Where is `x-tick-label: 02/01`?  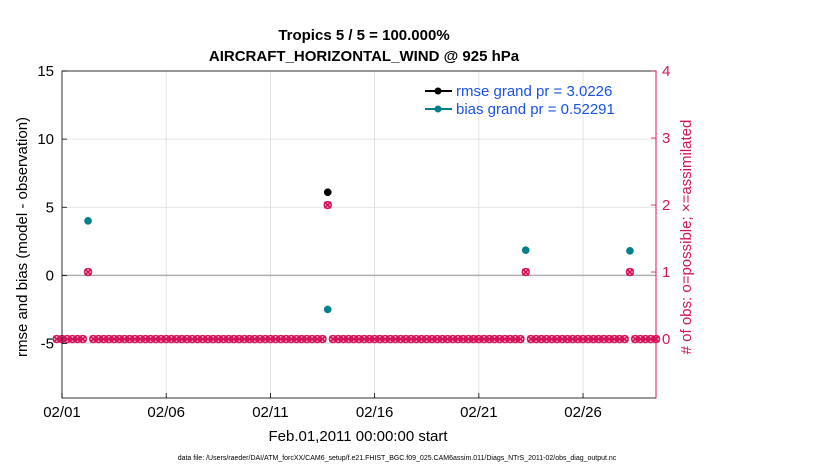 x-tick-label: 02/01 is located at coordinates (62, 412).